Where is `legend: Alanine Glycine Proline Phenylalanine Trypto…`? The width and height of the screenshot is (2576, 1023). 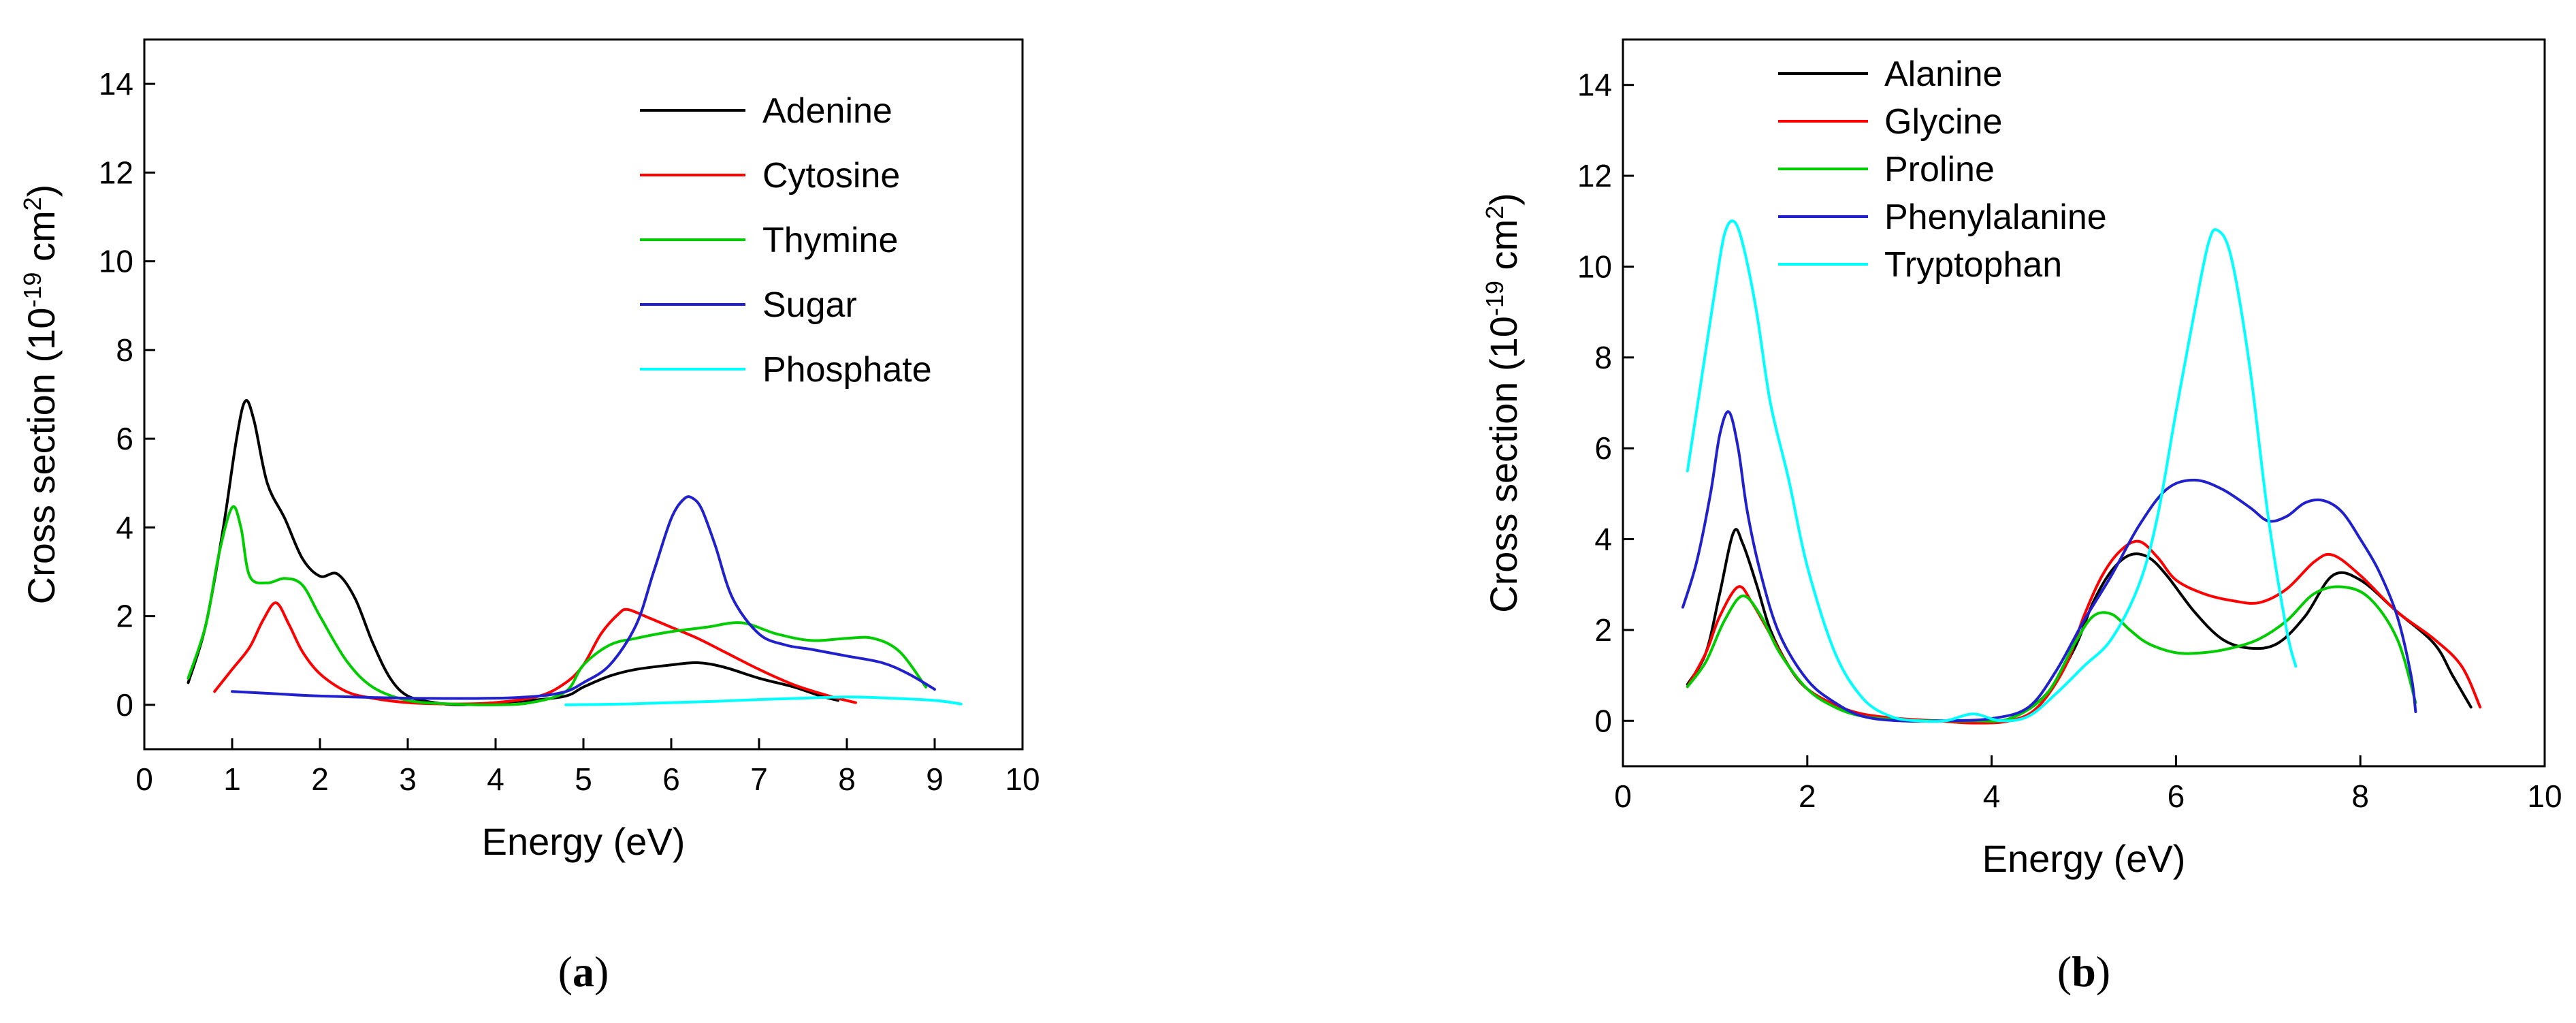 legend: Alanine Glycine Proline Phenylalanine Trypto… is located at coordinates (1943, 169).